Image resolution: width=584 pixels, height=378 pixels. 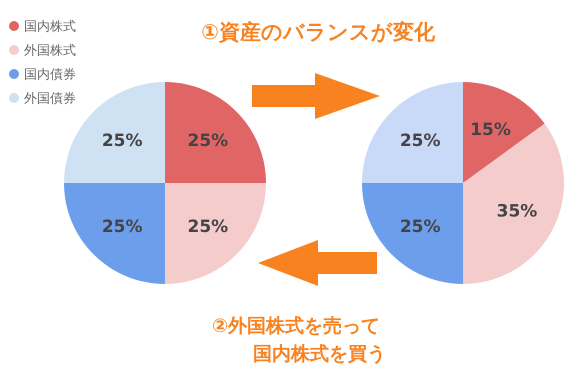 I want to click on text: ①資産のバランスが変化, so click(x=318, y=32).